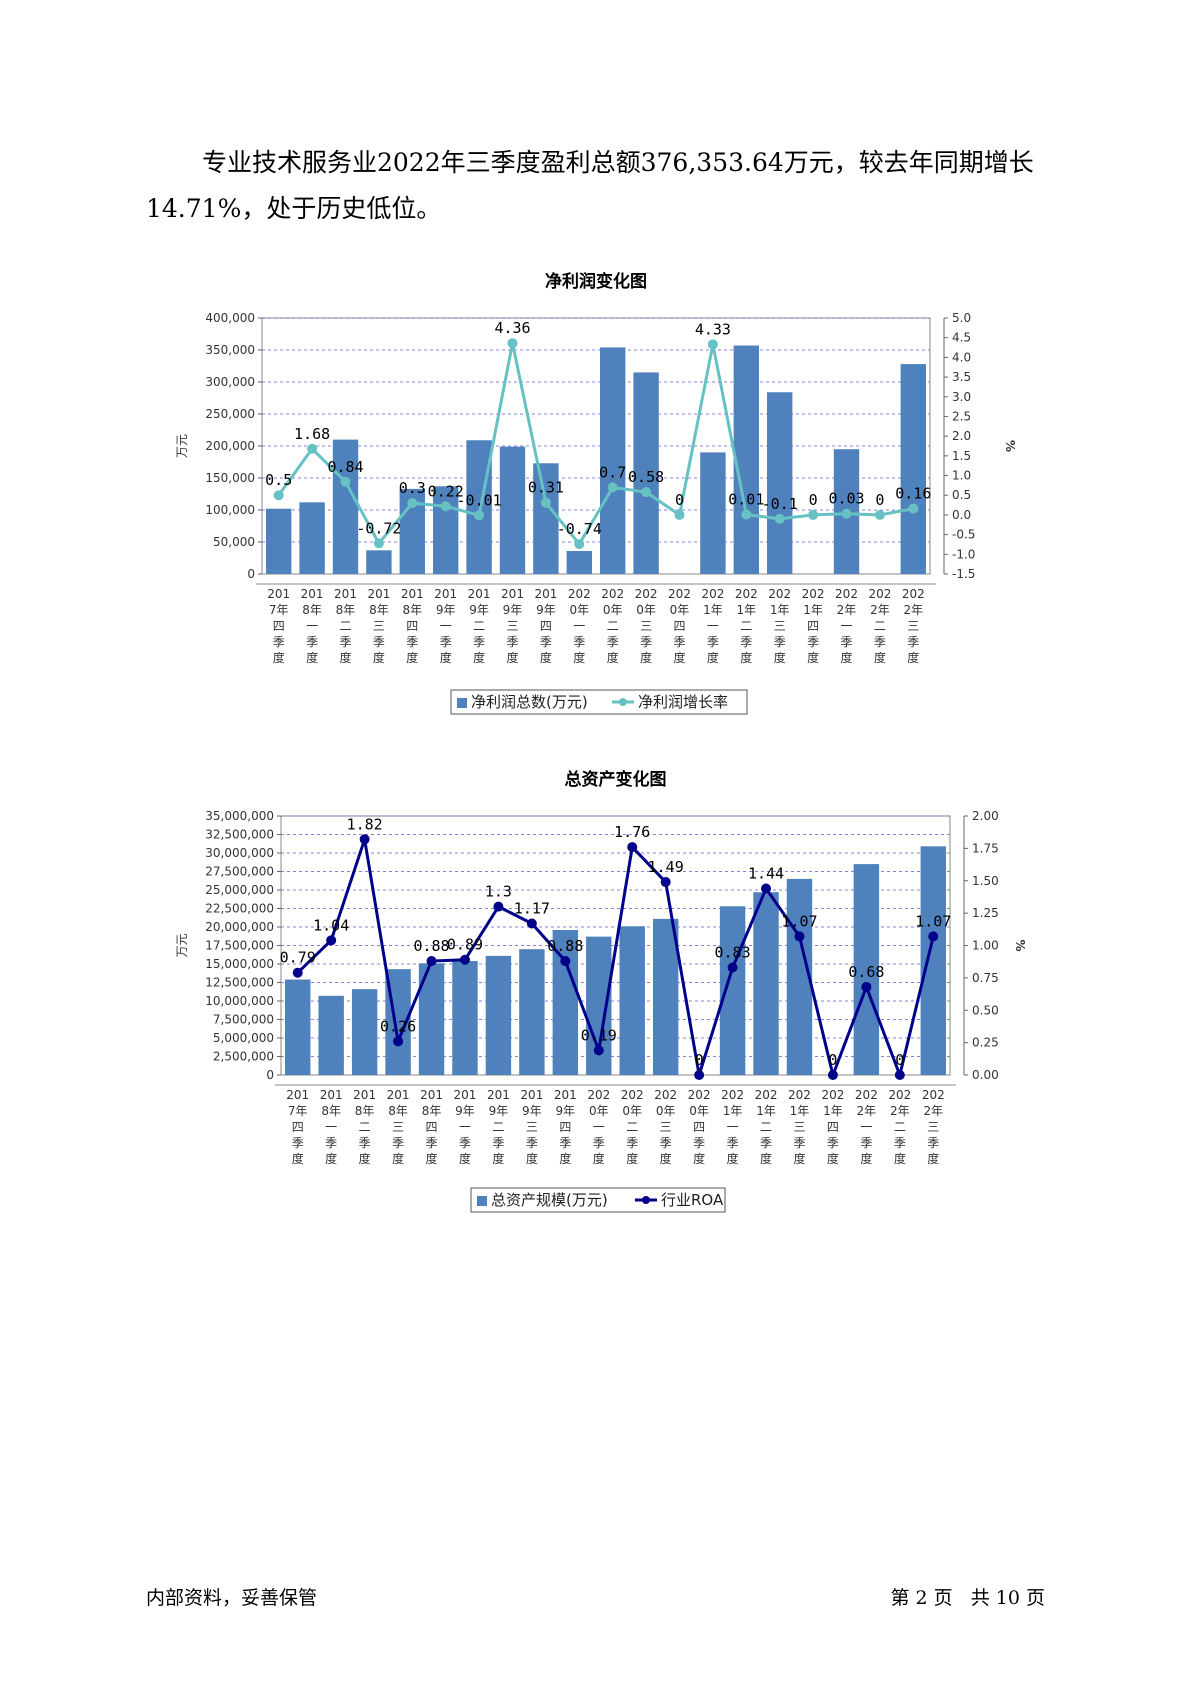  I want to click on data-label: 0.03, so click(846, 499).